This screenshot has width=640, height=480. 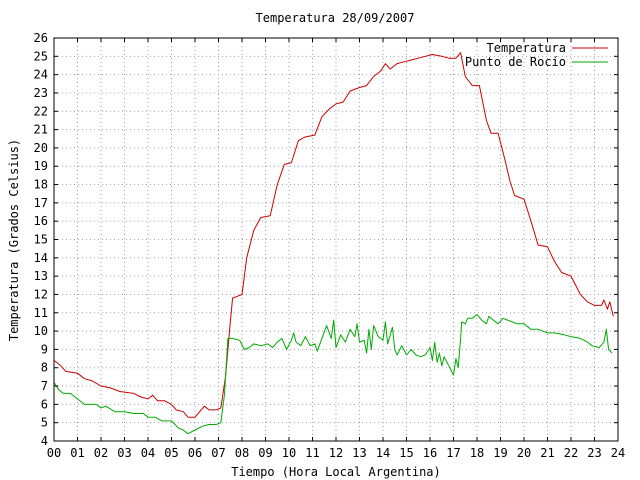 I want to click on x-tick-label: 17, so click(x=453, y=453).